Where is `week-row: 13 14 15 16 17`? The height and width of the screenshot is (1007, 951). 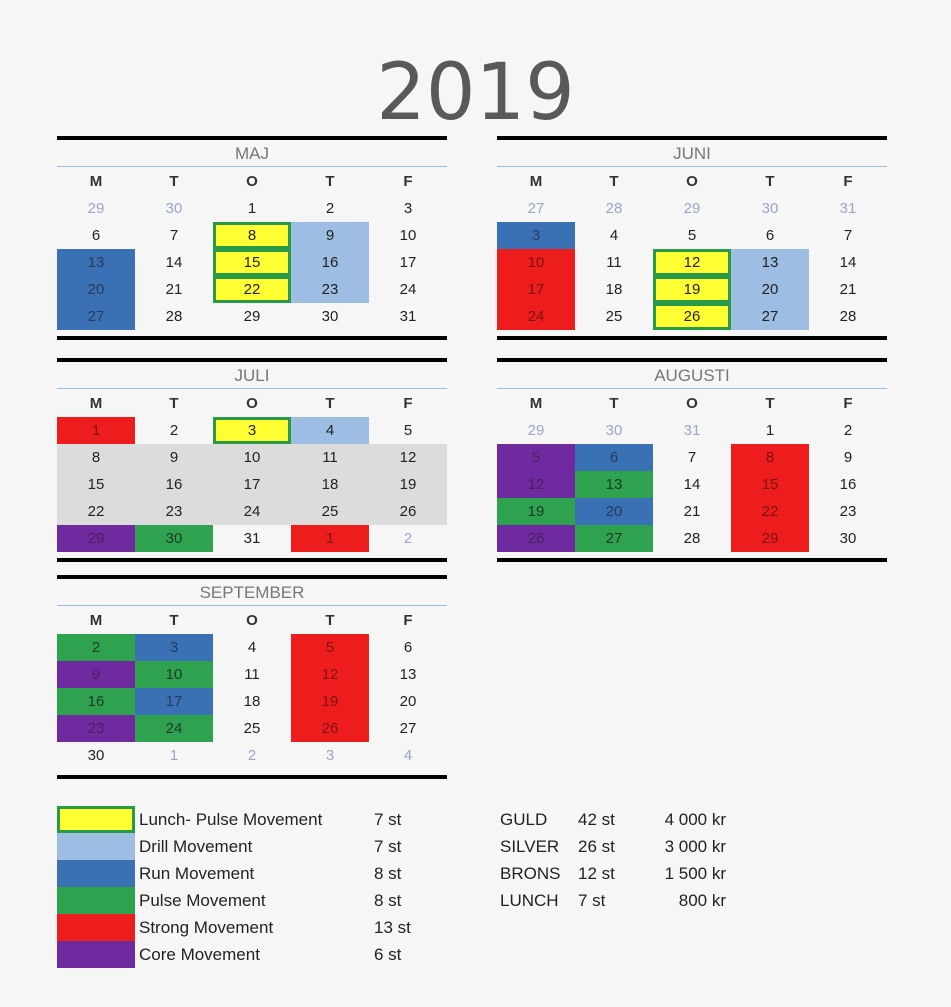
week-row: 13 14 15 16 17 is located at coordinates (252, 262).